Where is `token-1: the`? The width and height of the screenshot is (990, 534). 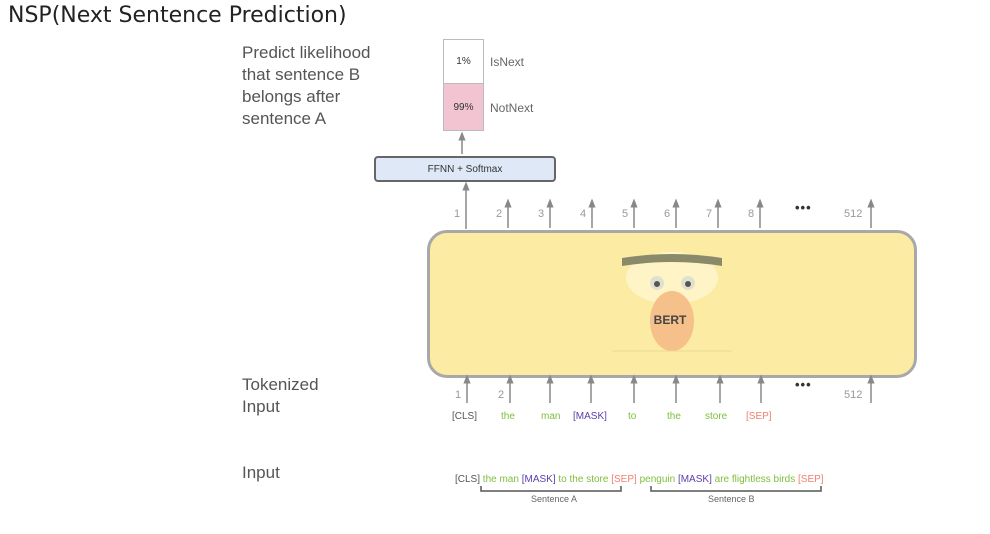 token-1: the is located at coordinates (508, 416).